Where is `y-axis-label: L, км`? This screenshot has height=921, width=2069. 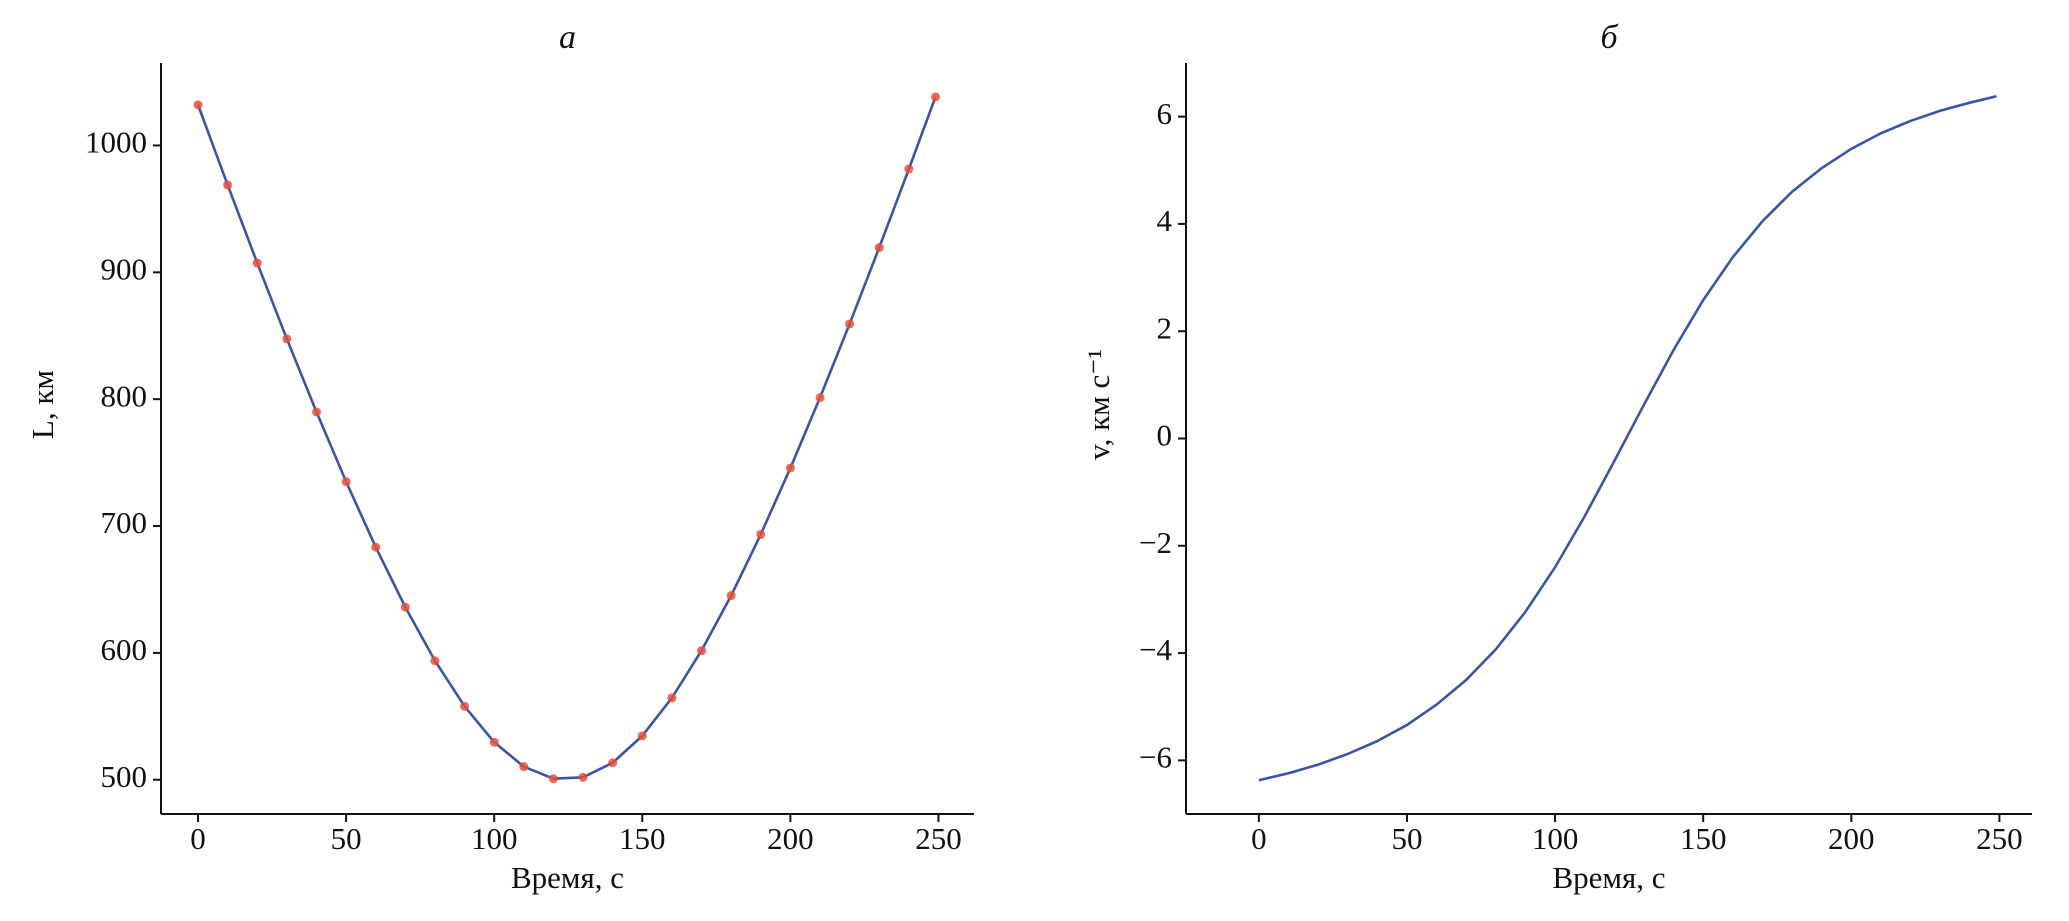
y-axis-label: L, км is located at coordinates (42, 404).